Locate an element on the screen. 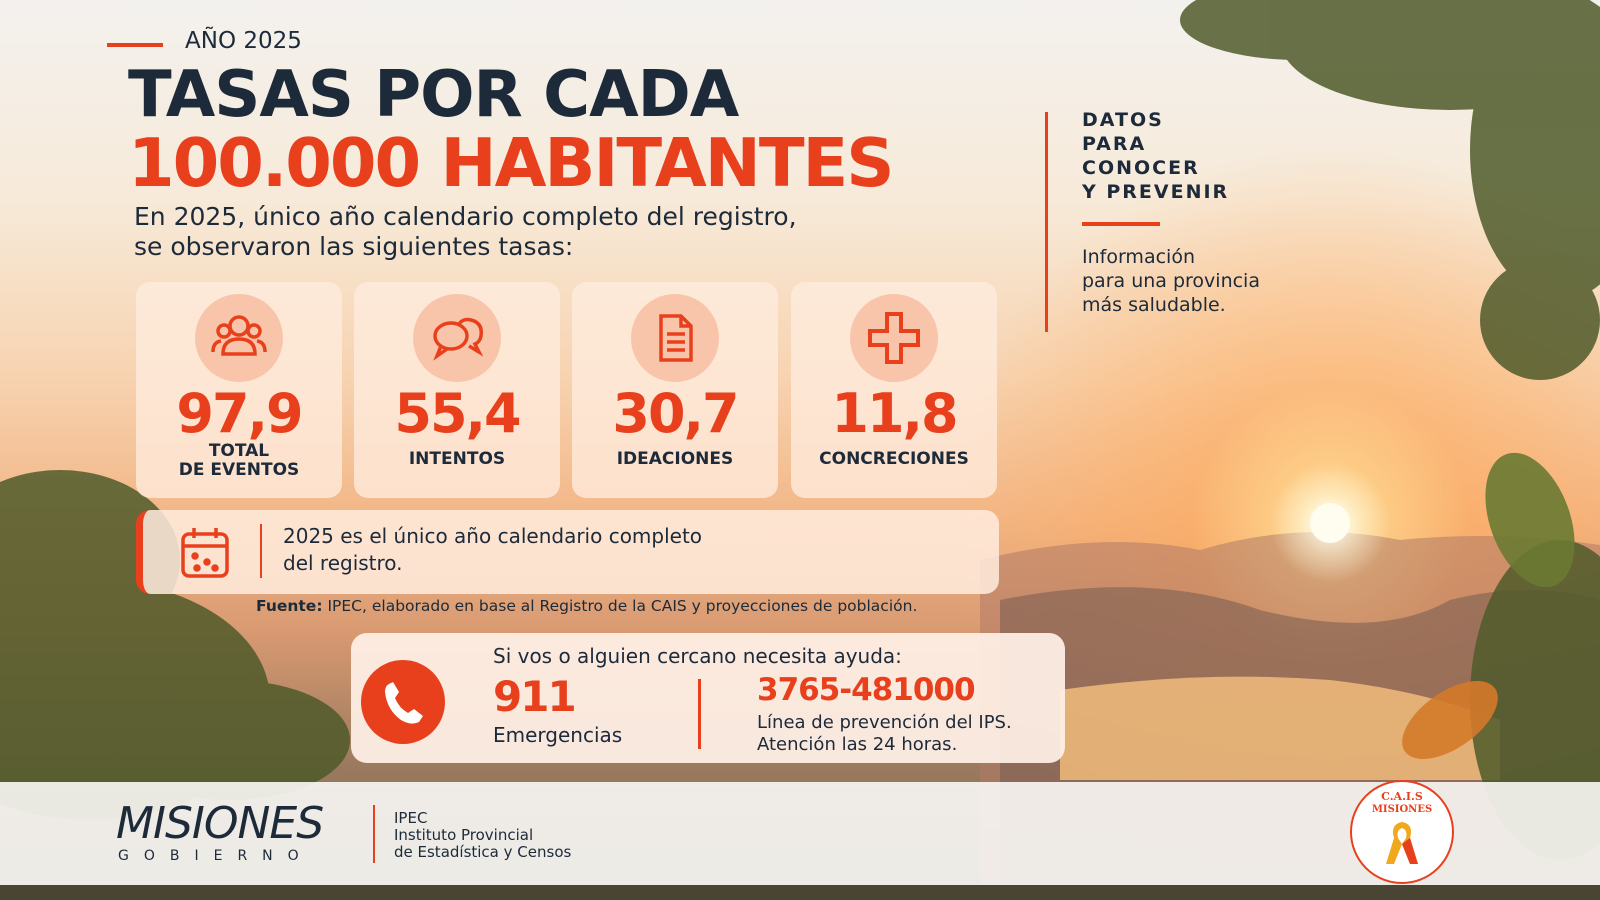 This screenshot has height=900, width=1600. ipec-name: de Estadística y Censos is located at coordinates (483, 852).